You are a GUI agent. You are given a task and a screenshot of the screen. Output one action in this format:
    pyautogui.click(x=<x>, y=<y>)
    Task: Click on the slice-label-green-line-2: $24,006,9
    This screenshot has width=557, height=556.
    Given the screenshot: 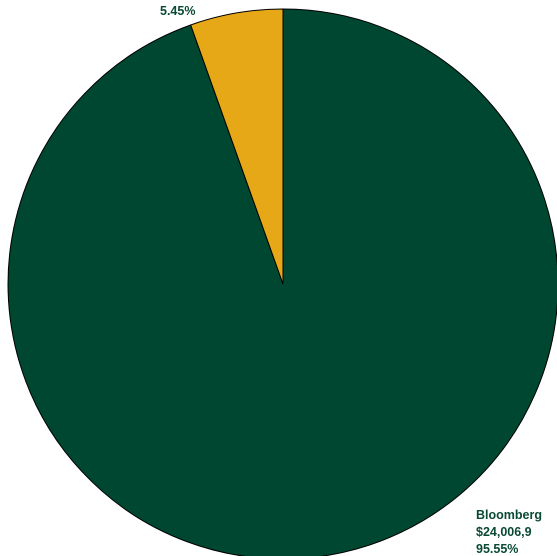 What is the action you would take?
    pyautogui.click(x=504, y=532)
    